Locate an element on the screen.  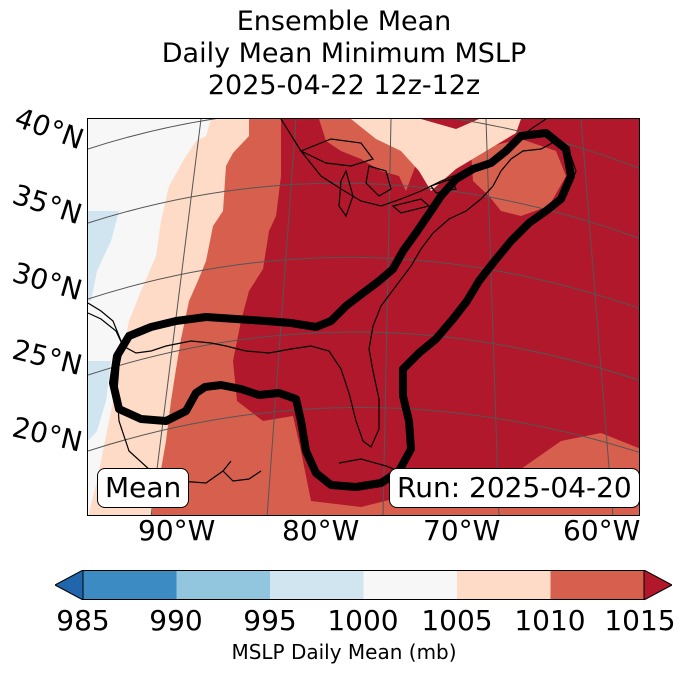
lon-label-70w: 70°W is located at coordinates (462, 530).